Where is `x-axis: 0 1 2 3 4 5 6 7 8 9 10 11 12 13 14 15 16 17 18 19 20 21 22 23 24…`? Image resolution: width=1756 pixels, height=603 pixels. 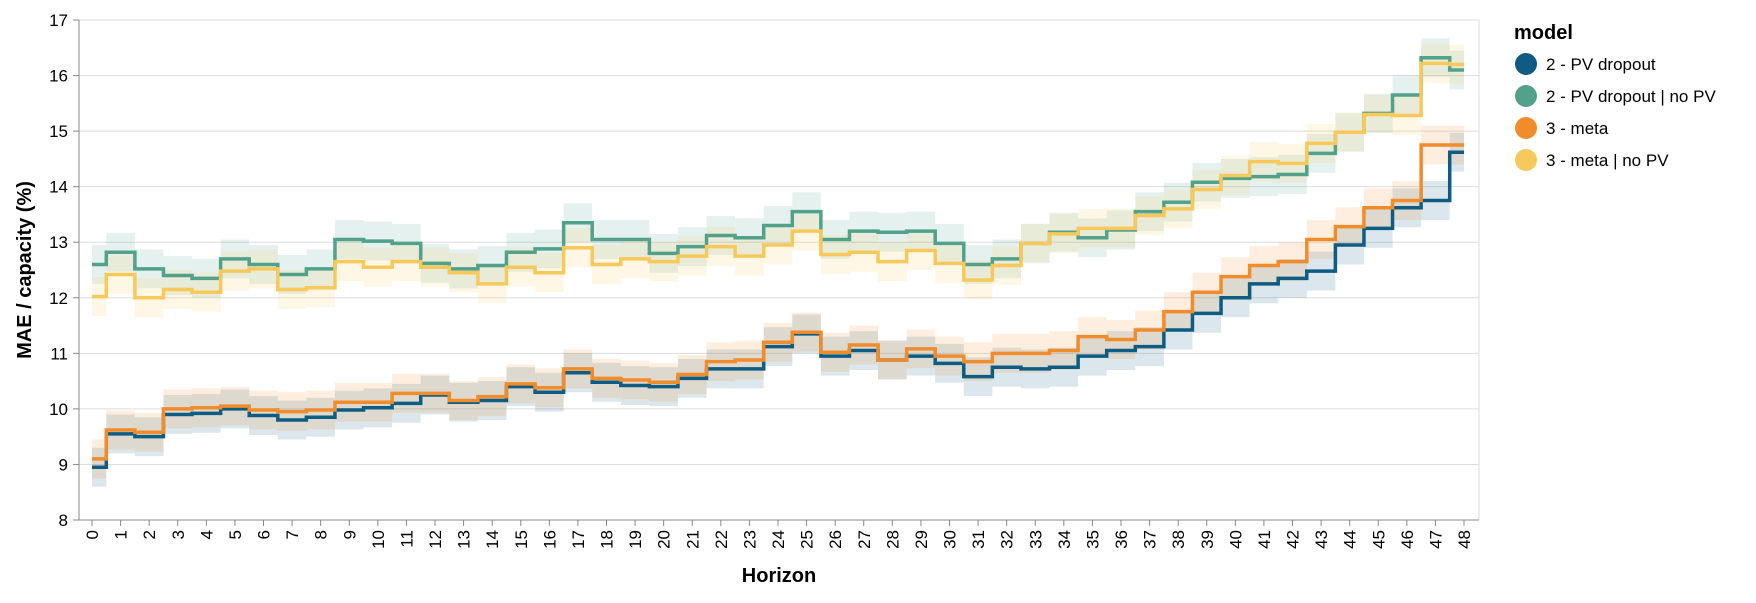
x-axis: 0 1 2 3 4 5 6 7 8 9 10 11 12 13 14 15 16 17 18 19 20 21 22 23 24… is located at coordinates (778, 534).